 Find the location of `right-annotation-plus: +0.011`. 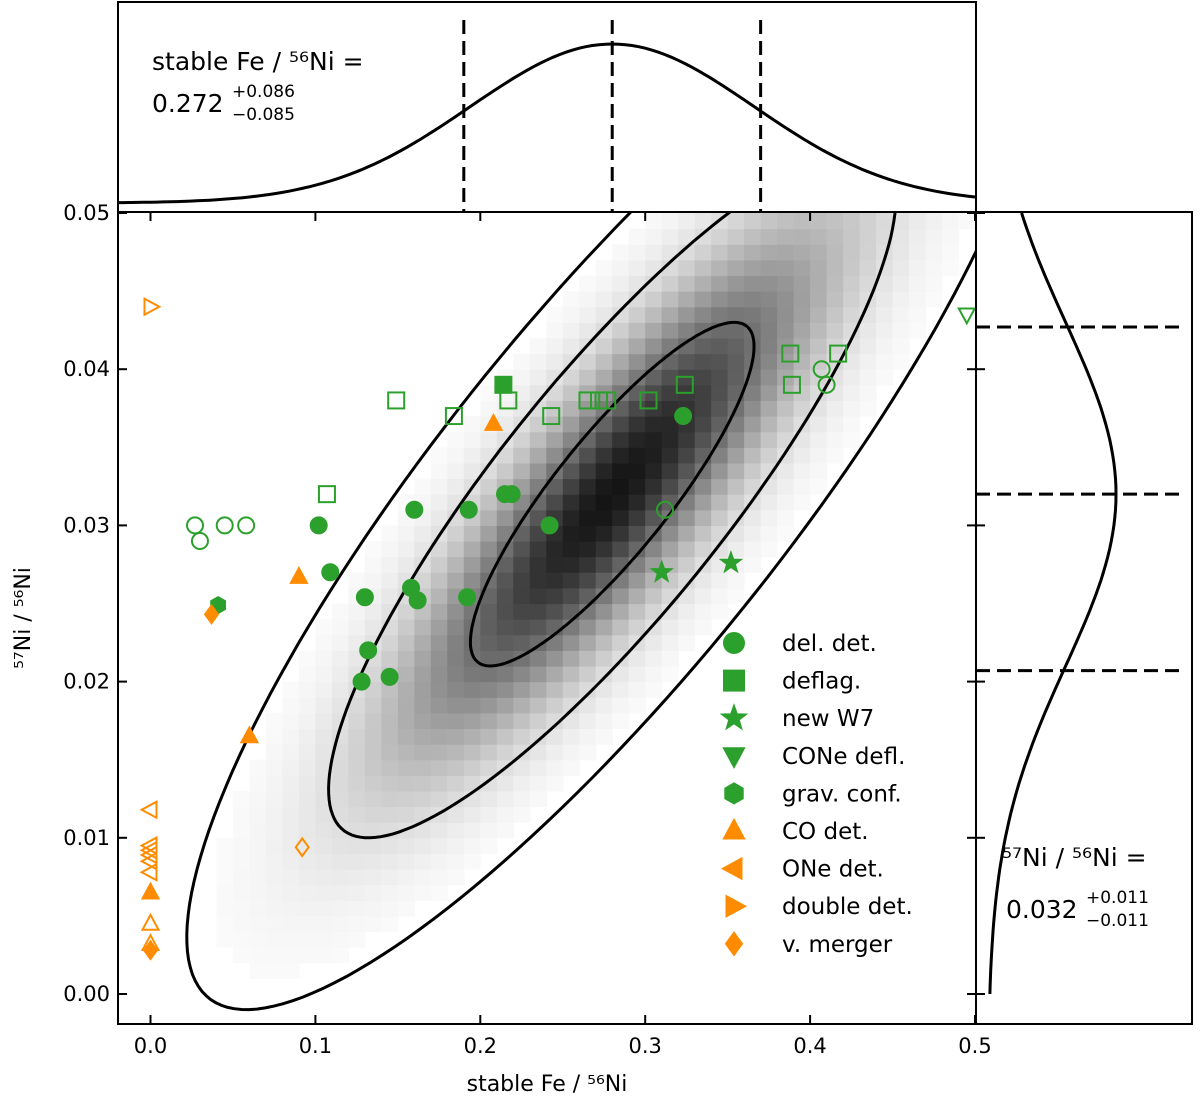

right-annotation-plus: +0.011 is located at coordinates (1117, 898).